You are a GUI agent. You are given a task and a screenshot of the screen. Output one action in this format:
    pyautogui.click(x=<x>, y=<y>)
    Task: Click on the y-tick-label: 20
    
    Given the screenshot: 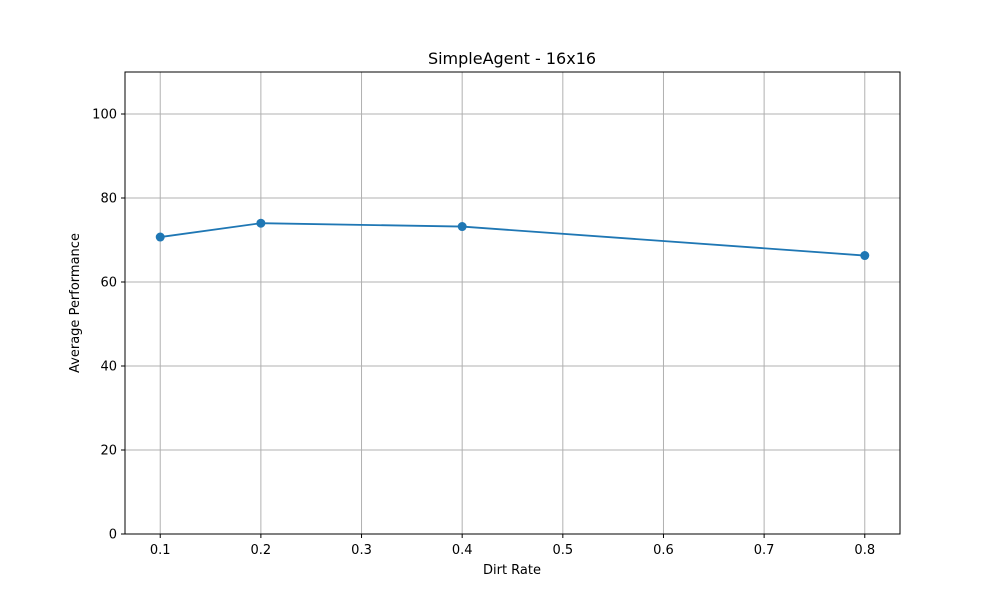 What is the action you would take?
    pyautogui.click(x=108, y=451)
    